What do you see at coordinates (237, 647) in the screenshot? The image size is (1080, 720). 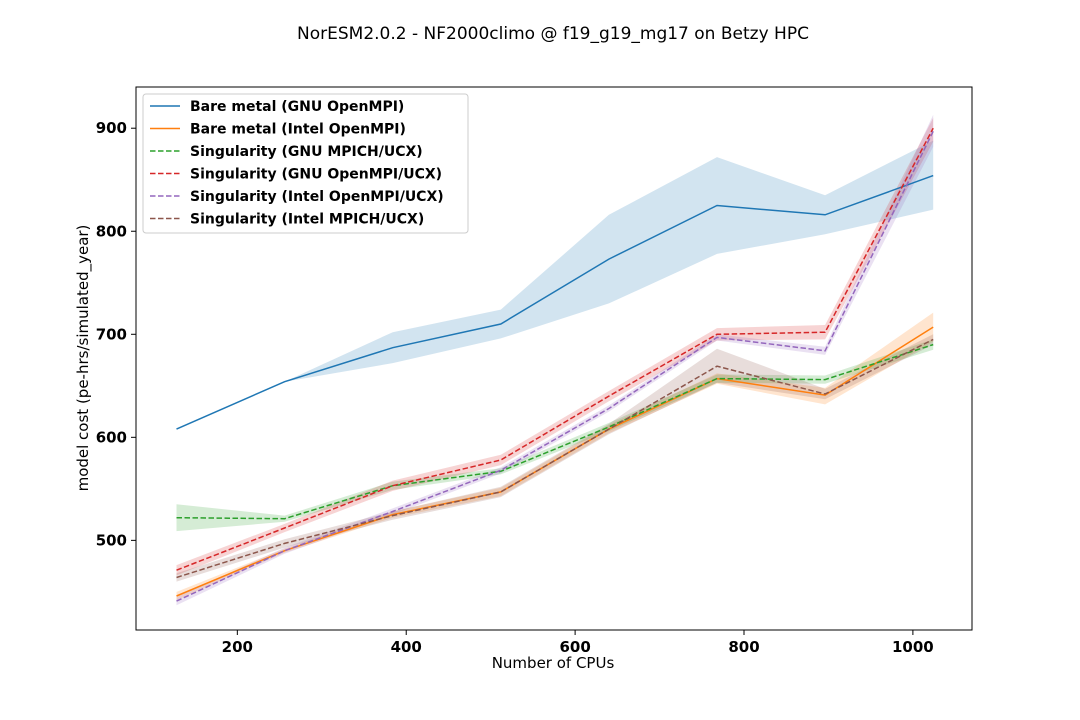 I see `x-tick-label: 200` at bounding box center [237, 647].